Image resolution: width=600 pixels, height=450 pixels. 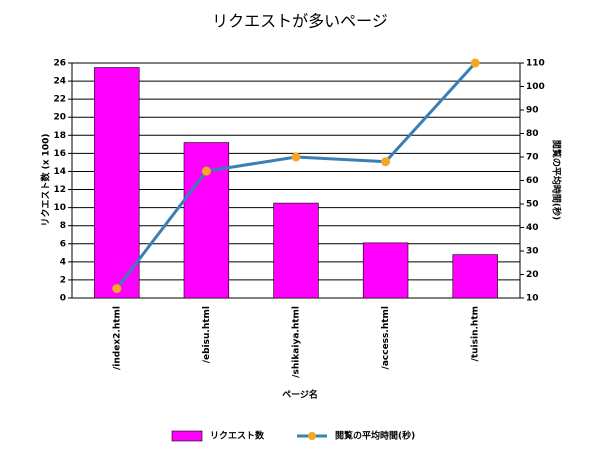 I want to click on y2-tick-label: 100, so click(x=535, y=87).